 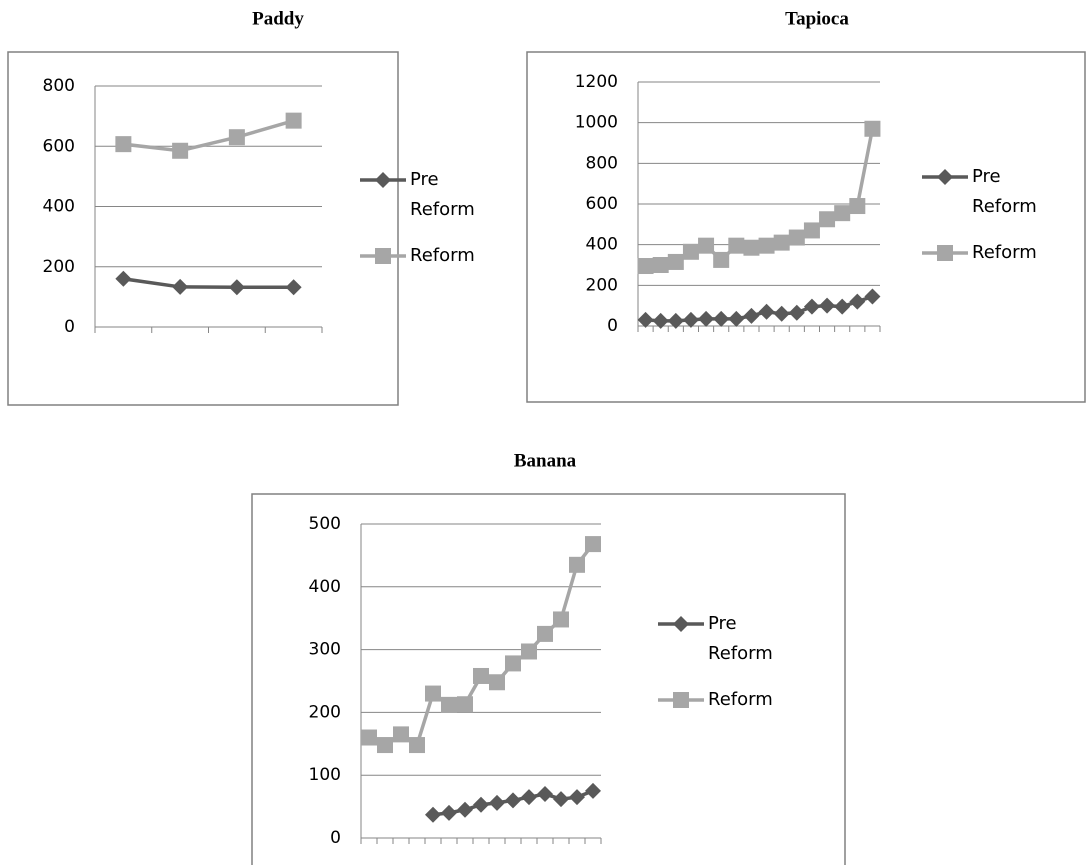 I want to click on y-tick-label: 300, so click(x=325, y=650).